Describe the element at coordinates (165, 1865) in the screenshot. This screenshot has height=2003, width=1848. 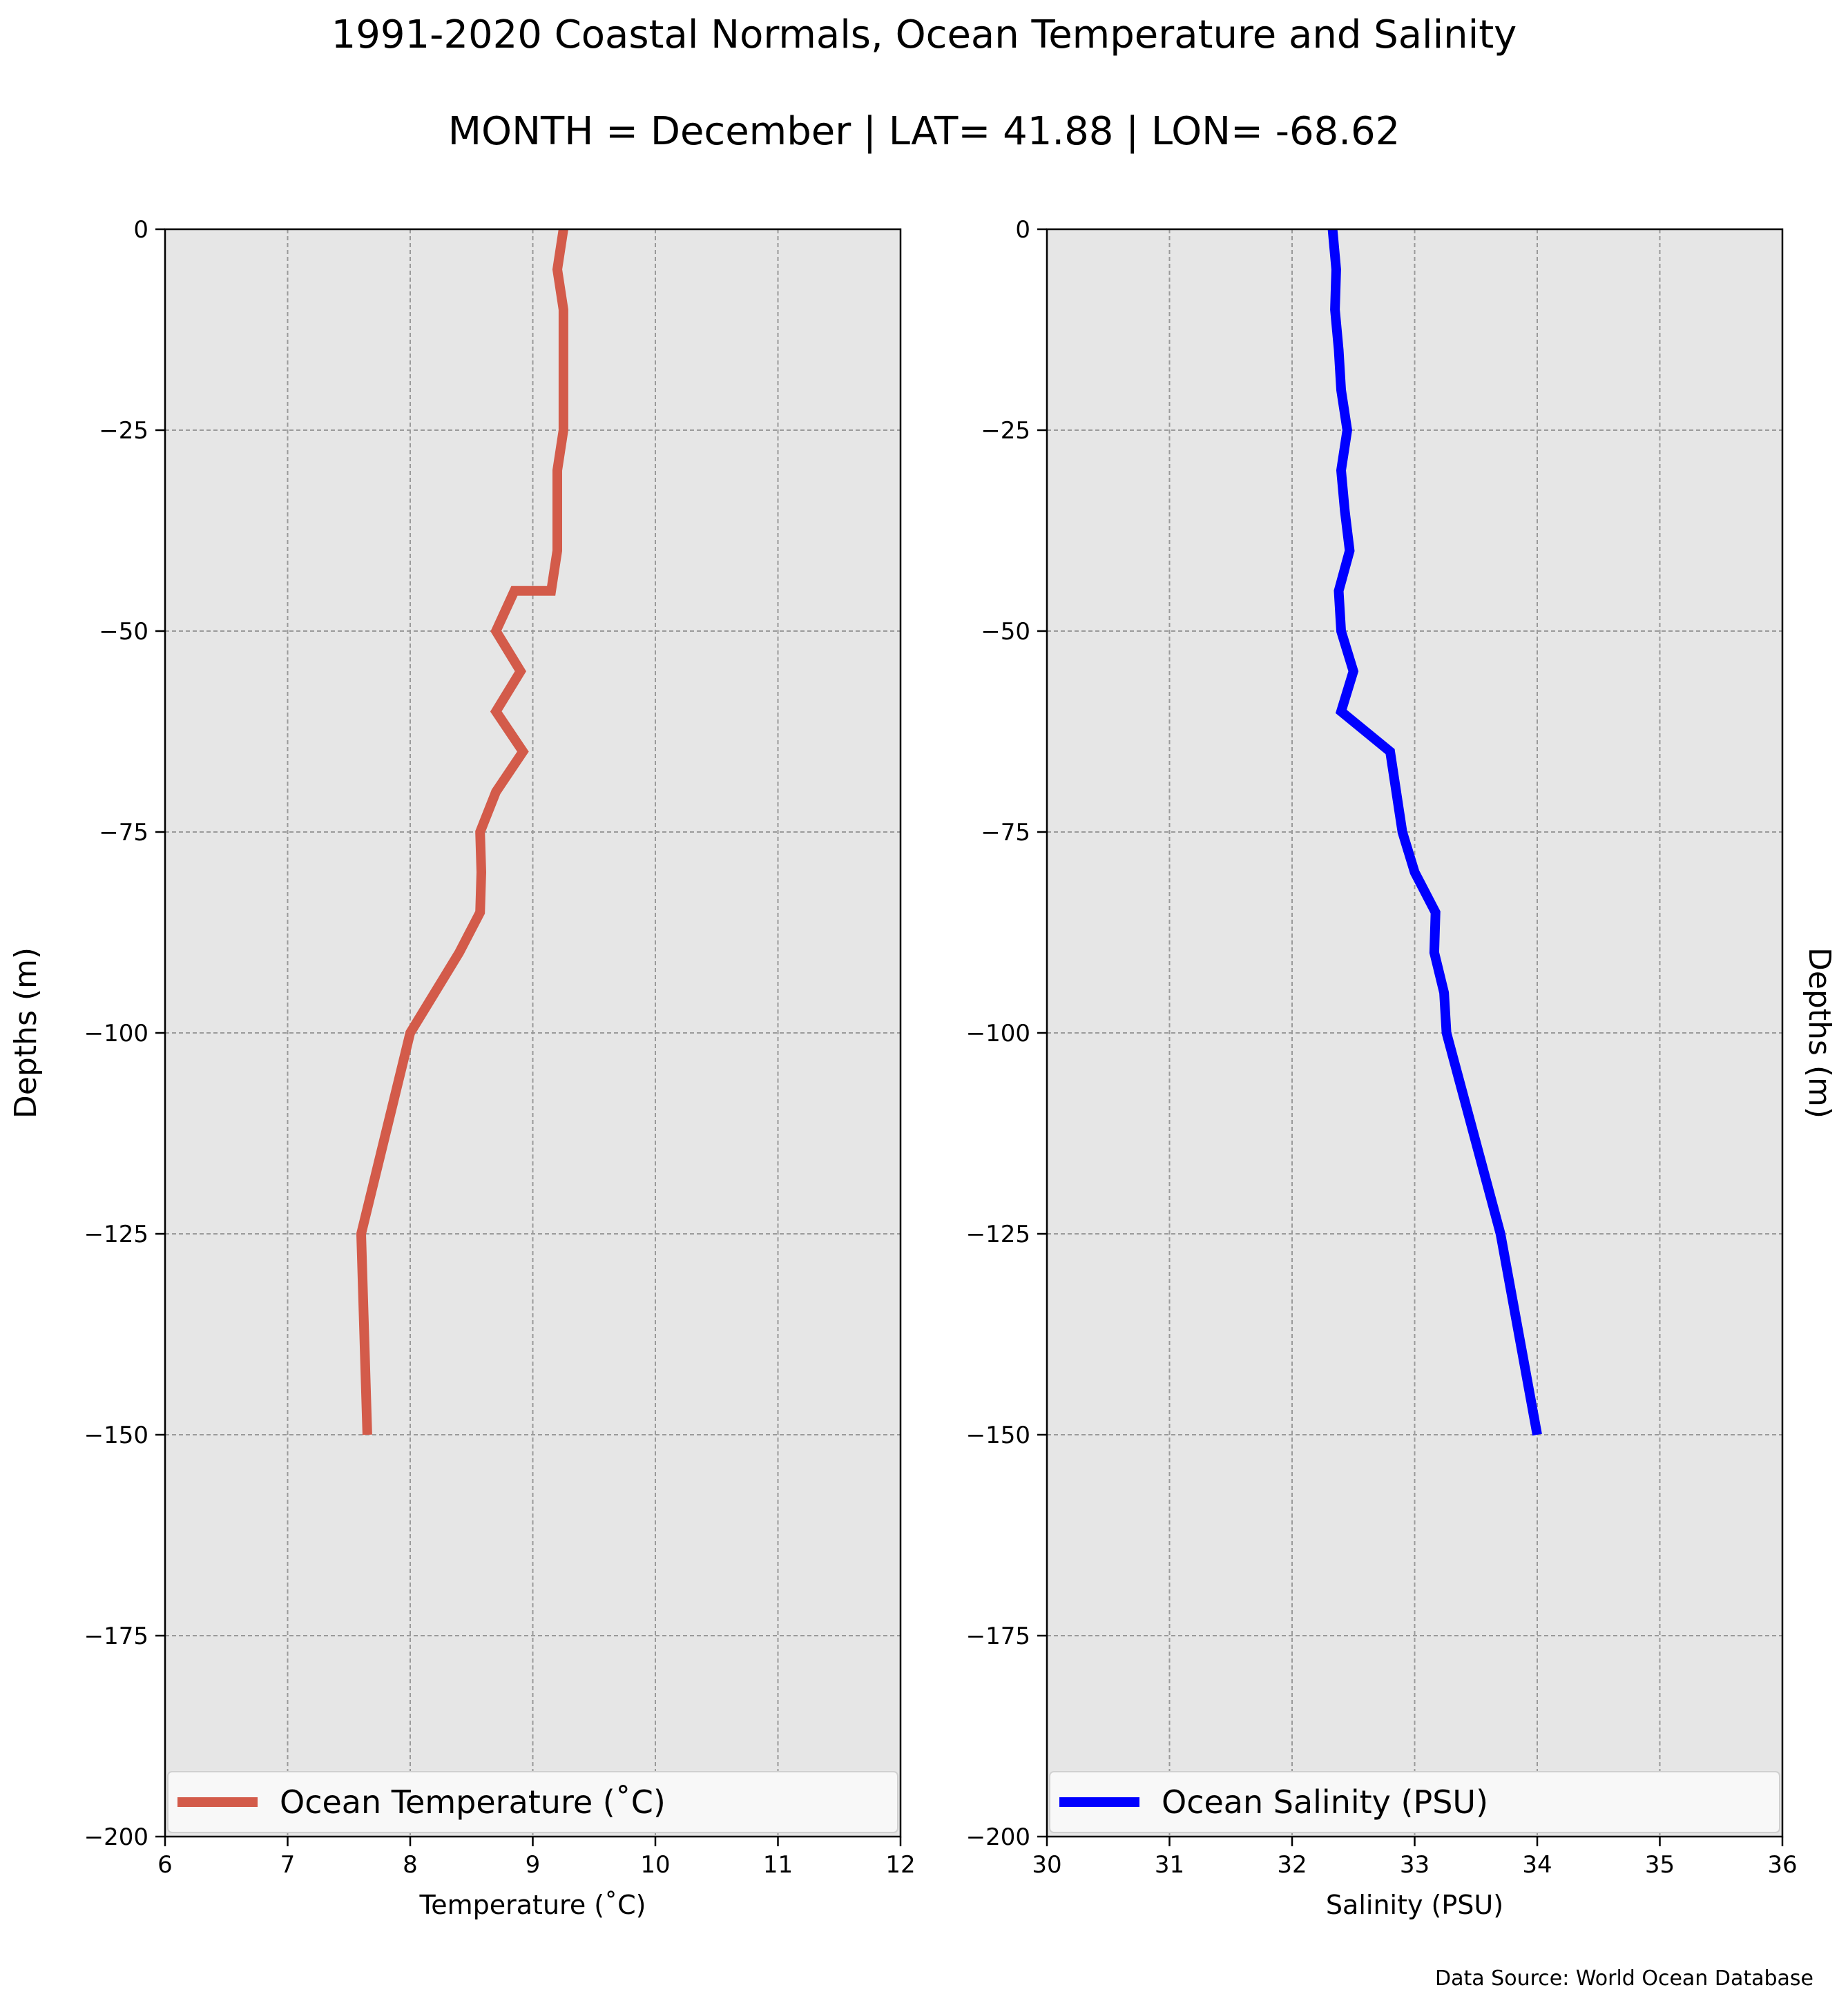
I see `x-tick-label: 6` at that location.